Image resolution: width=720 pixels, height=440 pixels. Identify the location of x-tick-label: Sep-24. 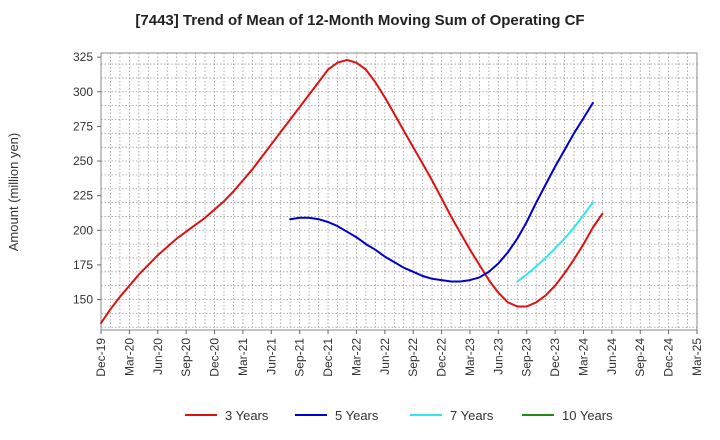
(640, 357).